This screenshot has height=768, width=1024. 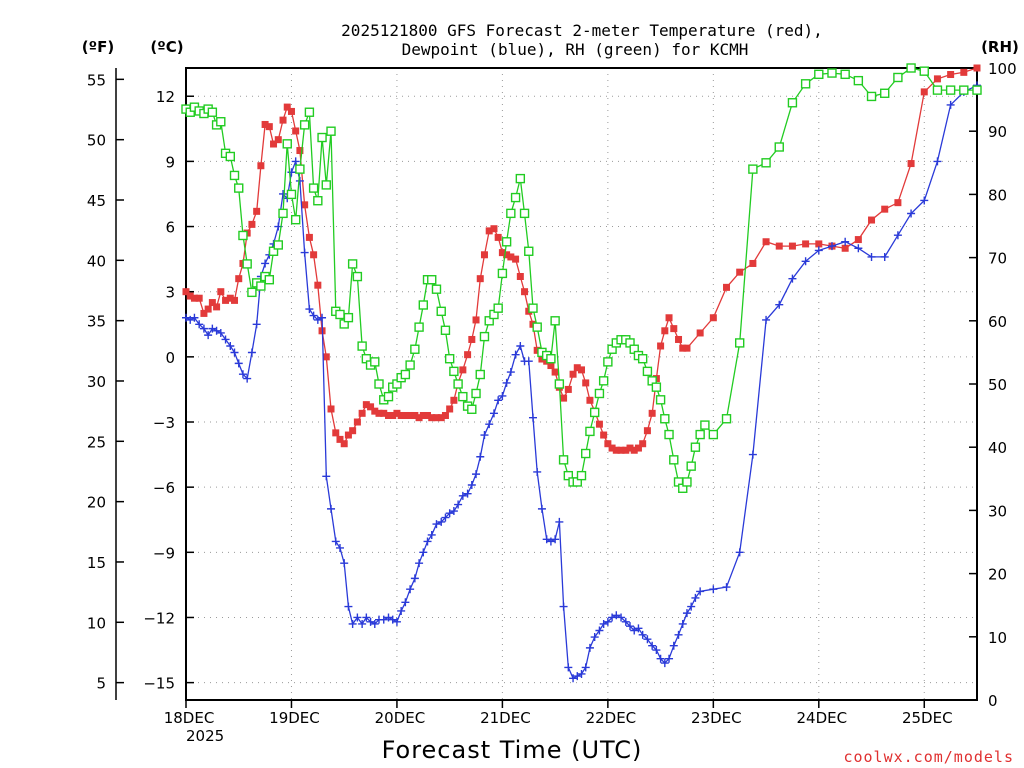 What do you see at coordinates (1000, 47) in the screenshot?
I see `rh-unit-label: (RH)` at bounding box center [1000, 47].